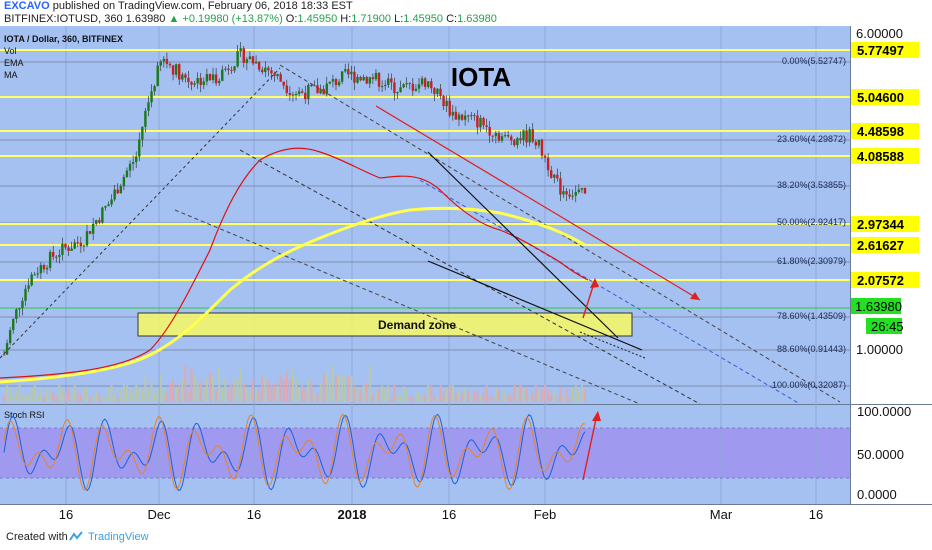 This screenshot has width=932, height=550. I want to click on legend-ema: EMA, so click(14, 63).